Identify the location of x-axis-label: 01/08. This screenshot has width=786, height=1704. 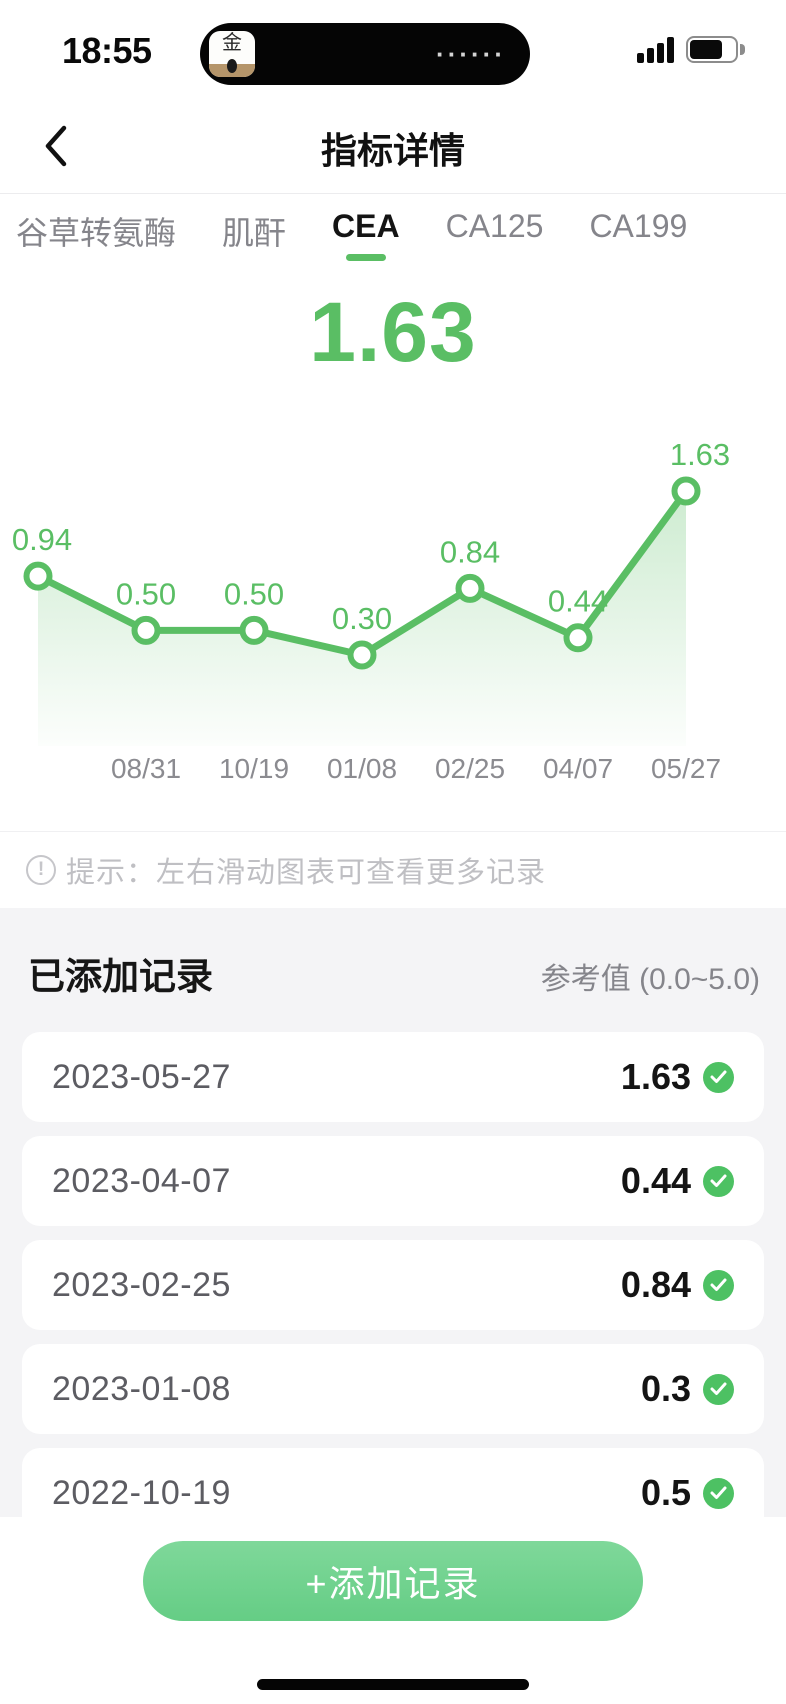
(362, 768).